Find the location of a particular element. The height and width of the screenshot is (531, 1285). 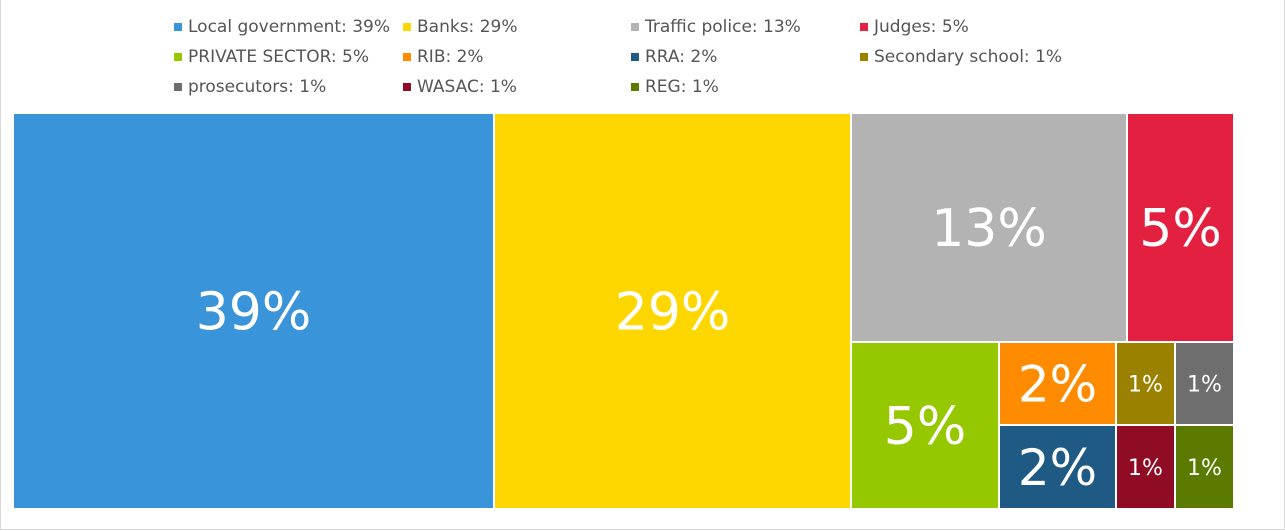

tile-rect-reg is located at coordinates (1204, 467).